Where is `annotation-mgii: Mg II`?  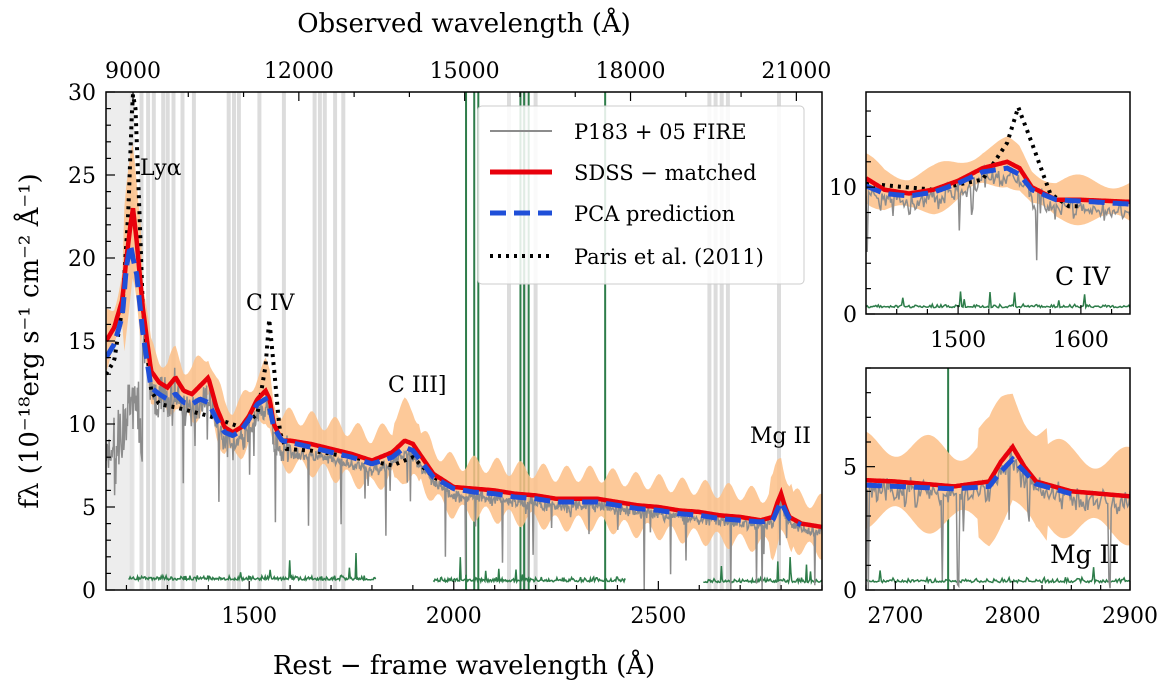 annotation-mgii: Mg II is located at coordinates (780, 436).